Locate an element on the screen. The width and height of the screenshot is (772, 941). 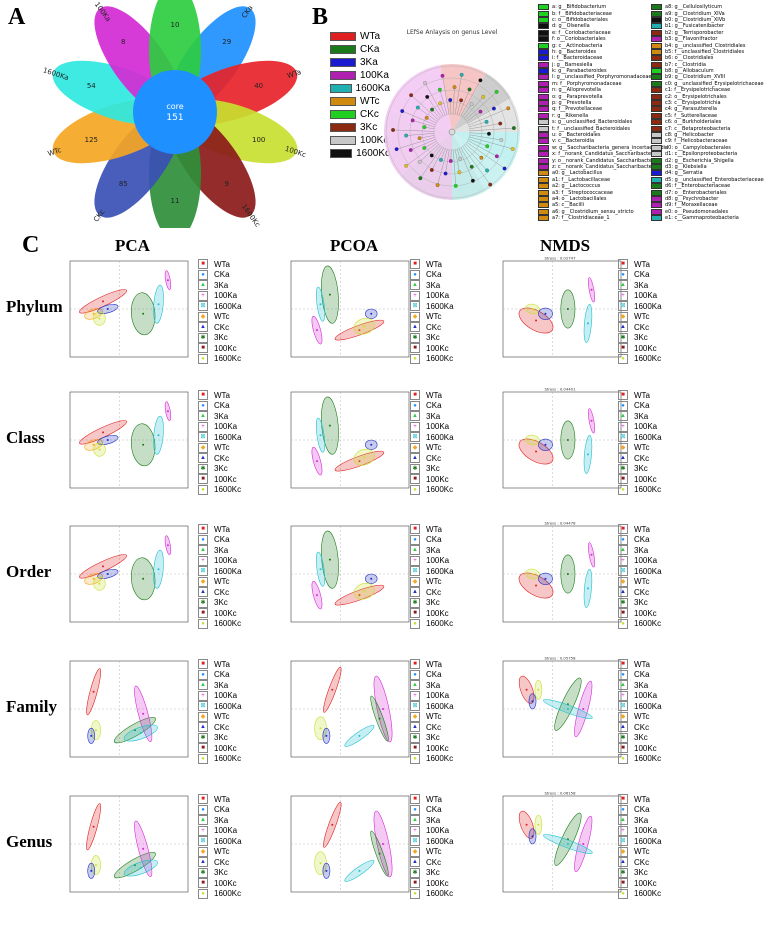
lefse-taxon: m: f__Porphyromonadaceae is located at coordinates (593, 83).